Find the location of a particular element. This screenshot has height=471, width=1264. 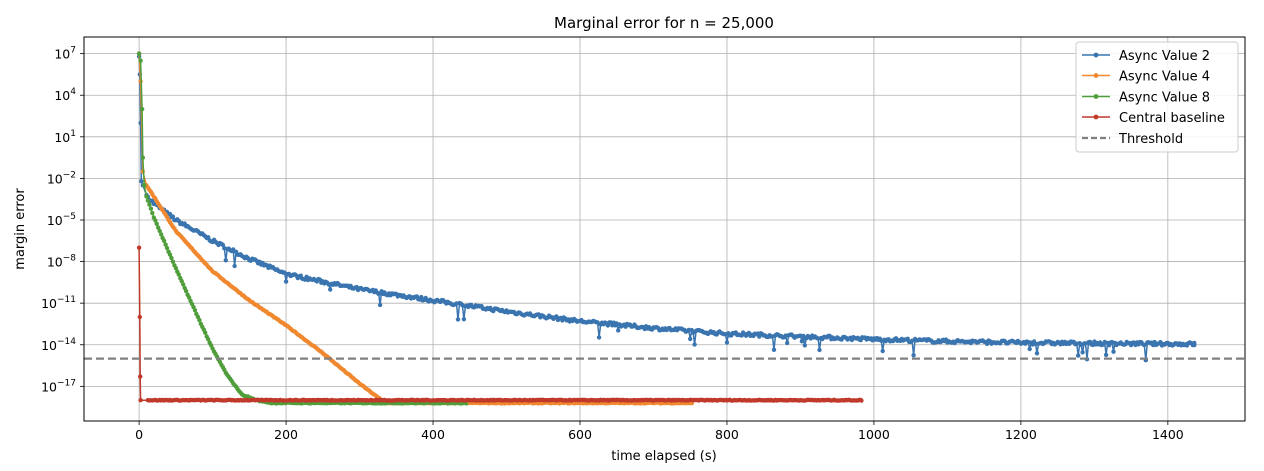

legend-marker-central-baseline is located at coordinates (1096, 117).